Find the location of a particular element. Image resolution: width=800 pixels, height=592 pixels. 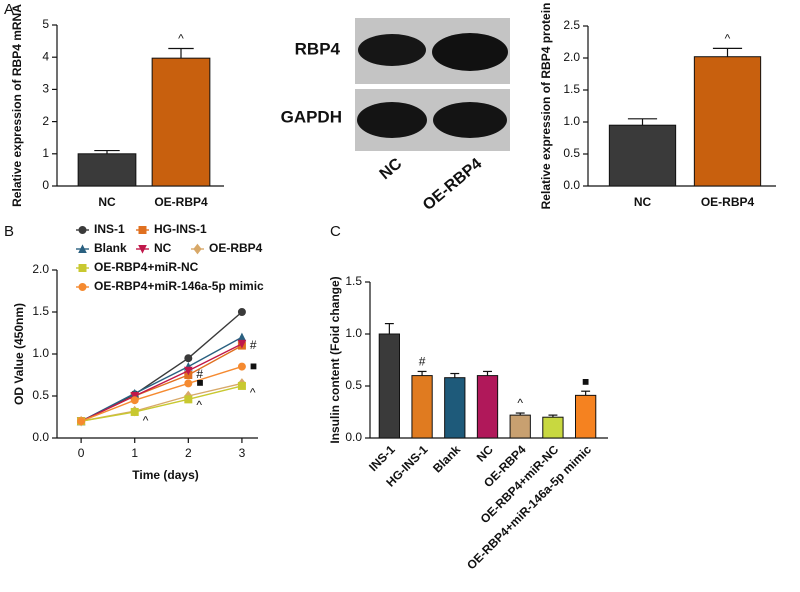

western-blot: RBP4 GAPDH NC OE-RBP4 is located at coordinates (395, 116).